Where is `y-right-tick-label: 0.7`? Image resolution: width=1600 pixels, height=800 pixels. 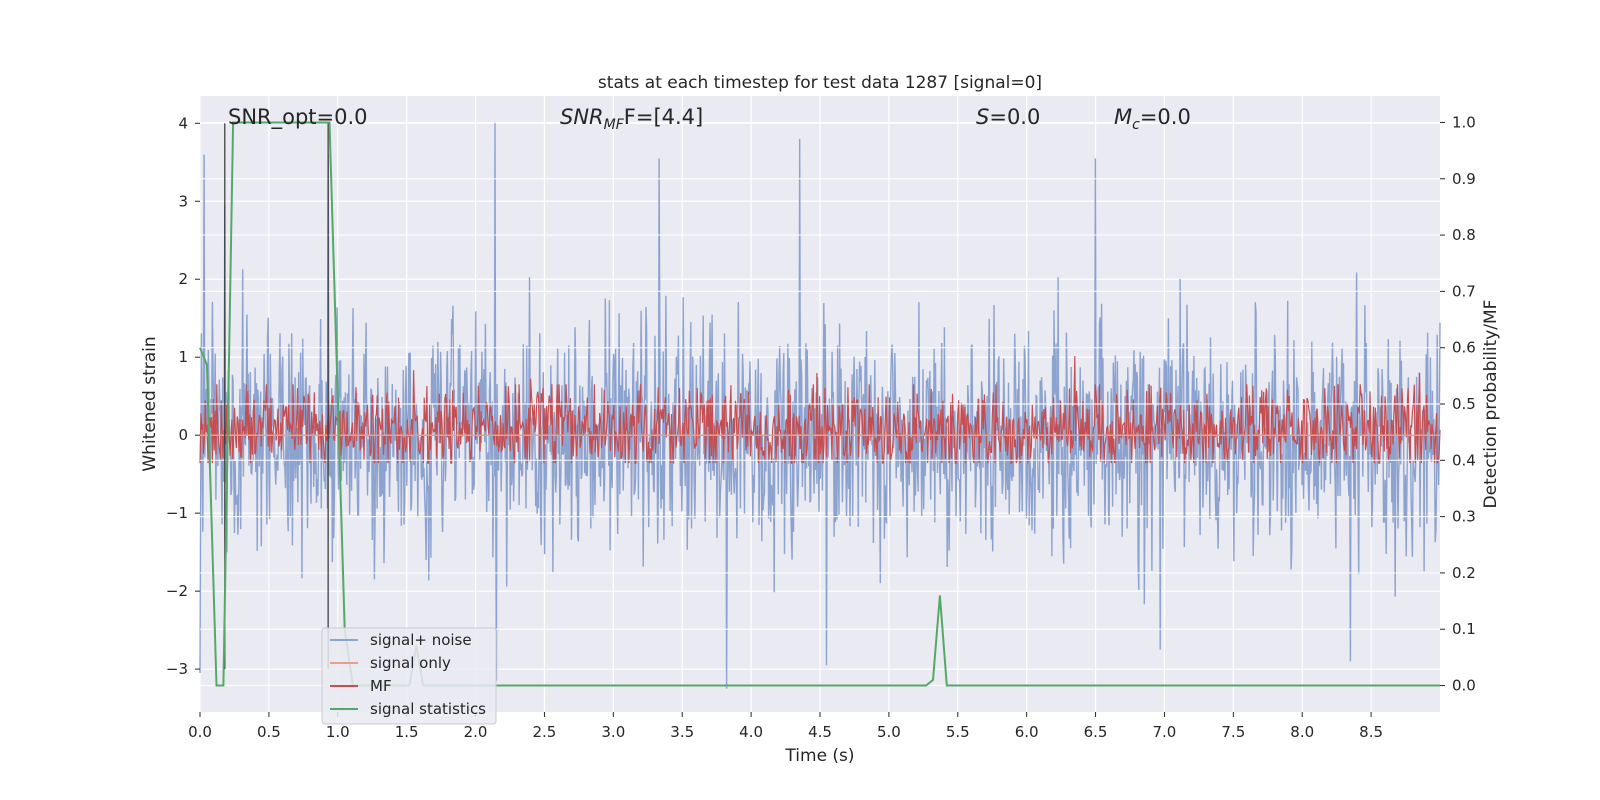 y-right-tick-label: 0.7 is located at coordinates (1464, 291).